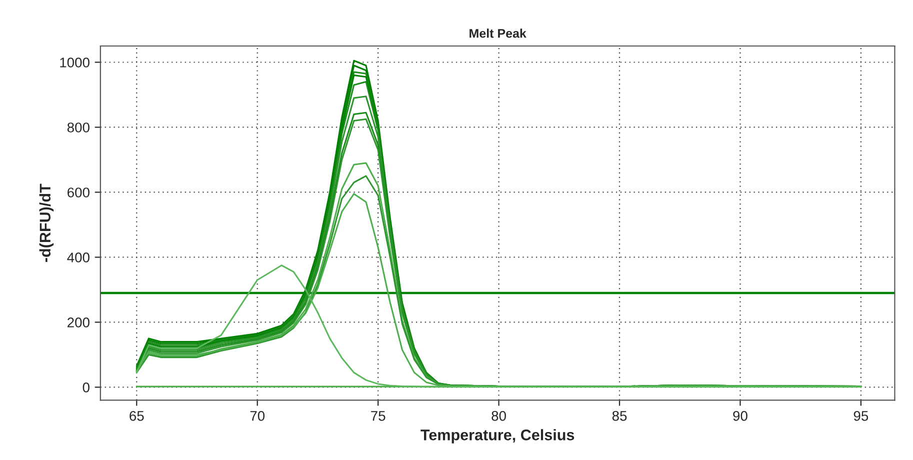 The image size is (913, 460). Describe the element at coordinates (46, 223) in the screenshot. I see `y-axis-title: -d(RFU)/dT` at that location.